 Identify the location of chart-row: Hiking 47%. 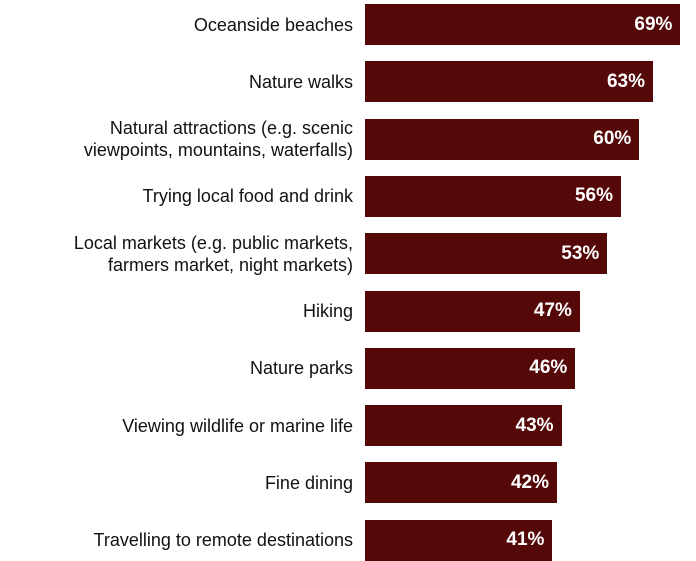
(348, 311).